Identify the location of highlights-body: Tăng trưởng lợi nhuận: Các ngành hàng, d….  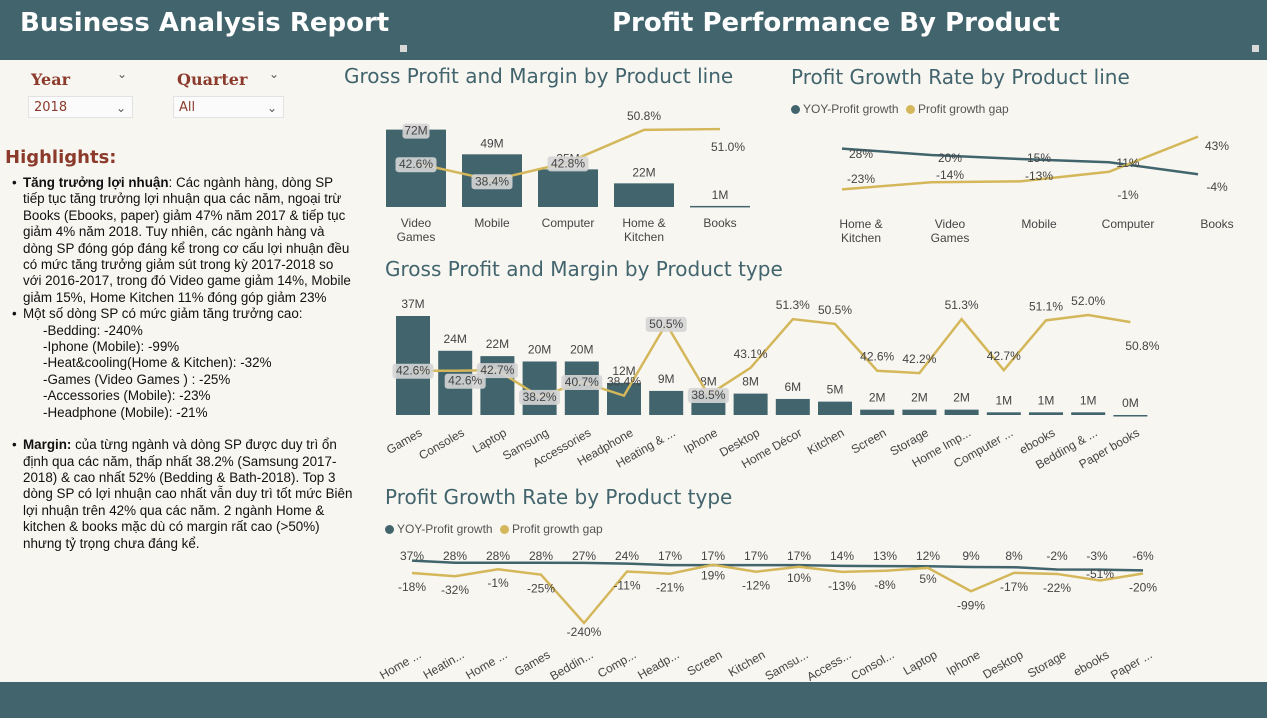
(182, 363).